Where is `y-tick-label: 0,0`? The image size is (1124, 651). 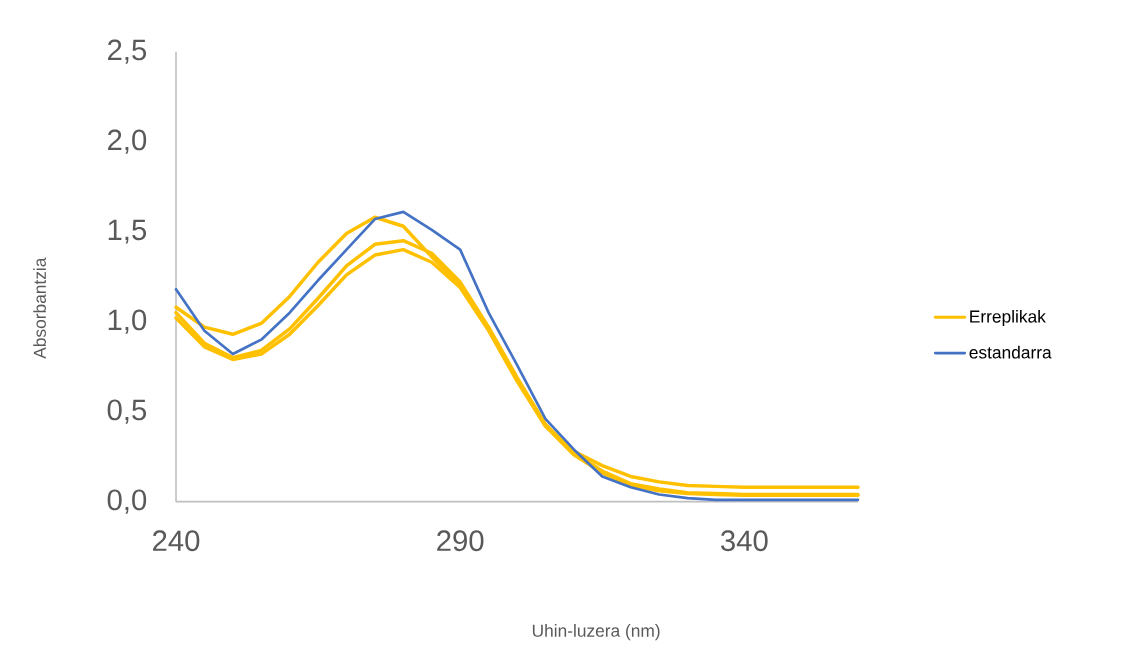
y-tick-label: 0,0 is located at coordinates (127, 501).